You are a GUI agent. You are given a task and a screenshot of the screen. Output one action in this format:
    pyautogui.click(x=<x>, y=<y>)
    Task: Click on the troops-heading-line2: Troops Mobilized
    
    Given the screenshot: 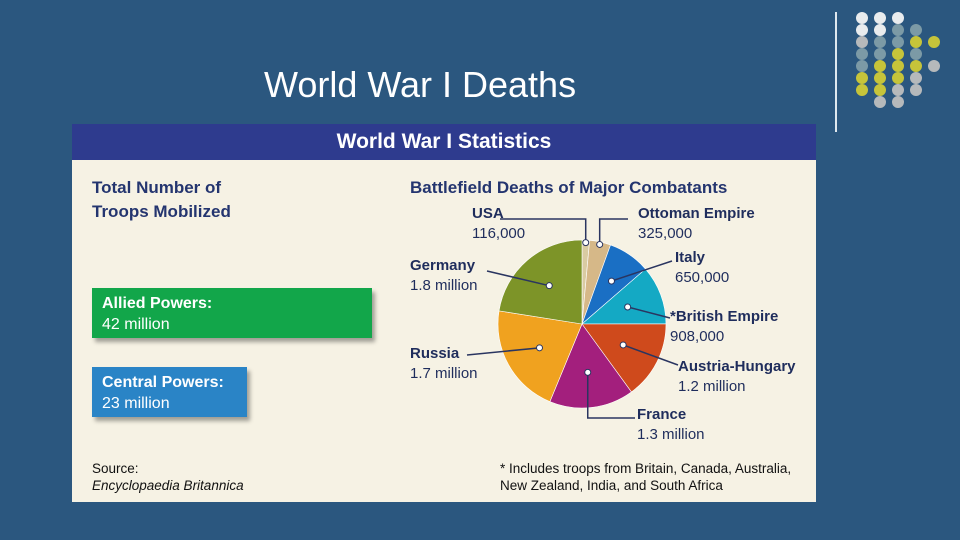 What is the action you would take?
    pyautogui.click(x=161, y=211)
    